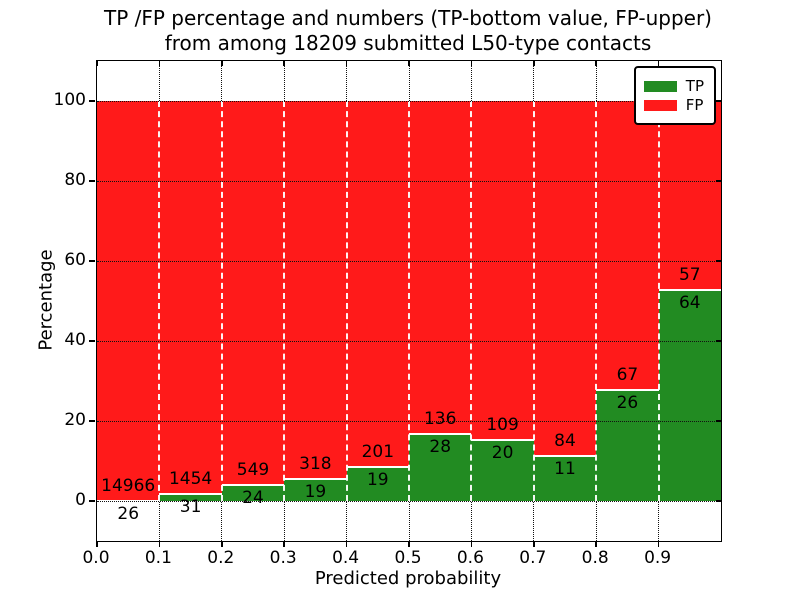 The width and height of the screenshot is (800, 600). Describe the element at coordinates (80, 500) in the screenshot. I see `y-tick-label: 0` at that location.